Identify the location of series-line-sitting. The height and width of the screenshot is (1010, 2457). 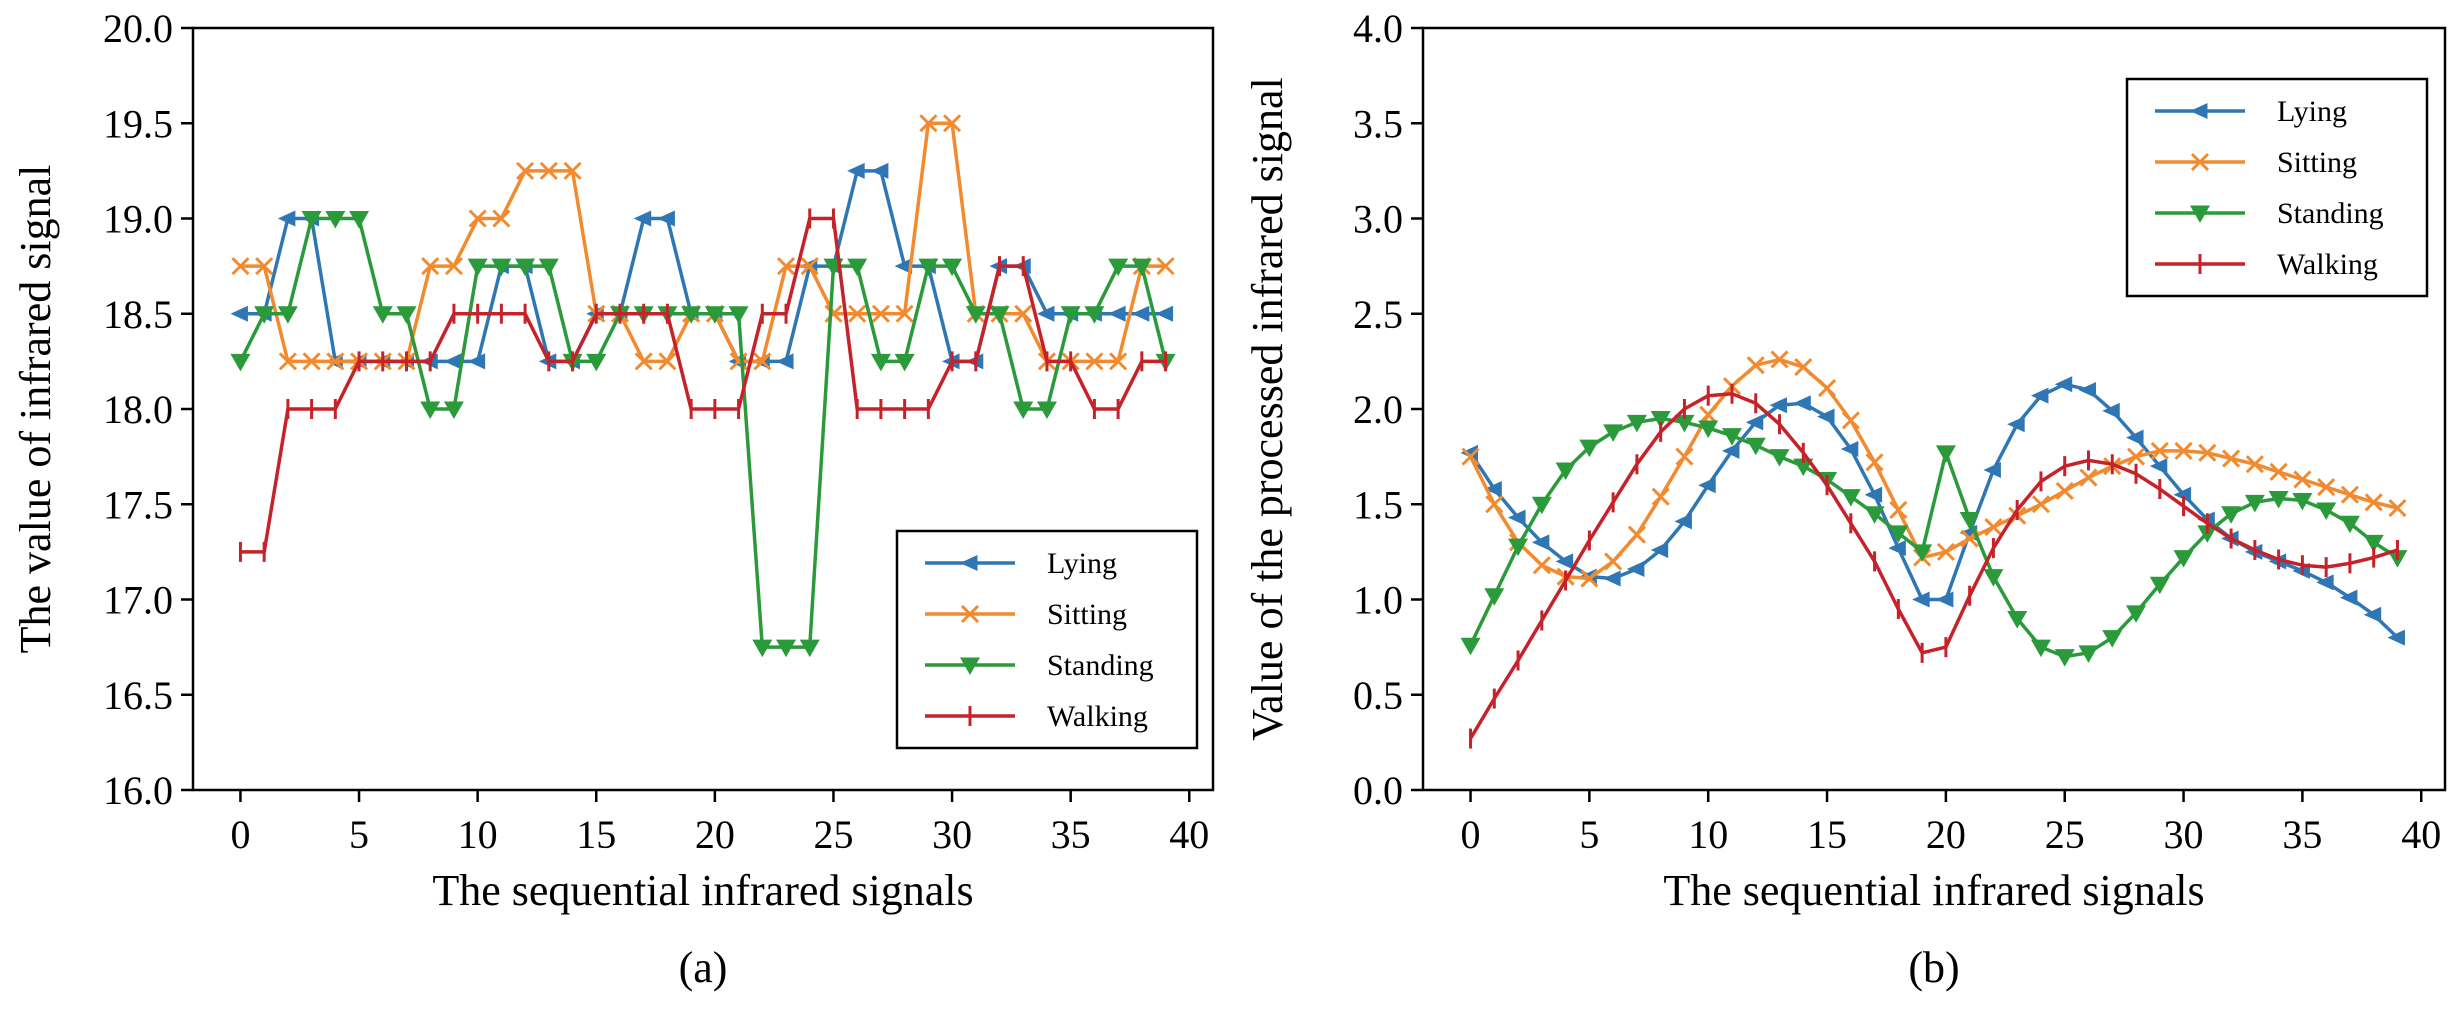
(1933, 469).